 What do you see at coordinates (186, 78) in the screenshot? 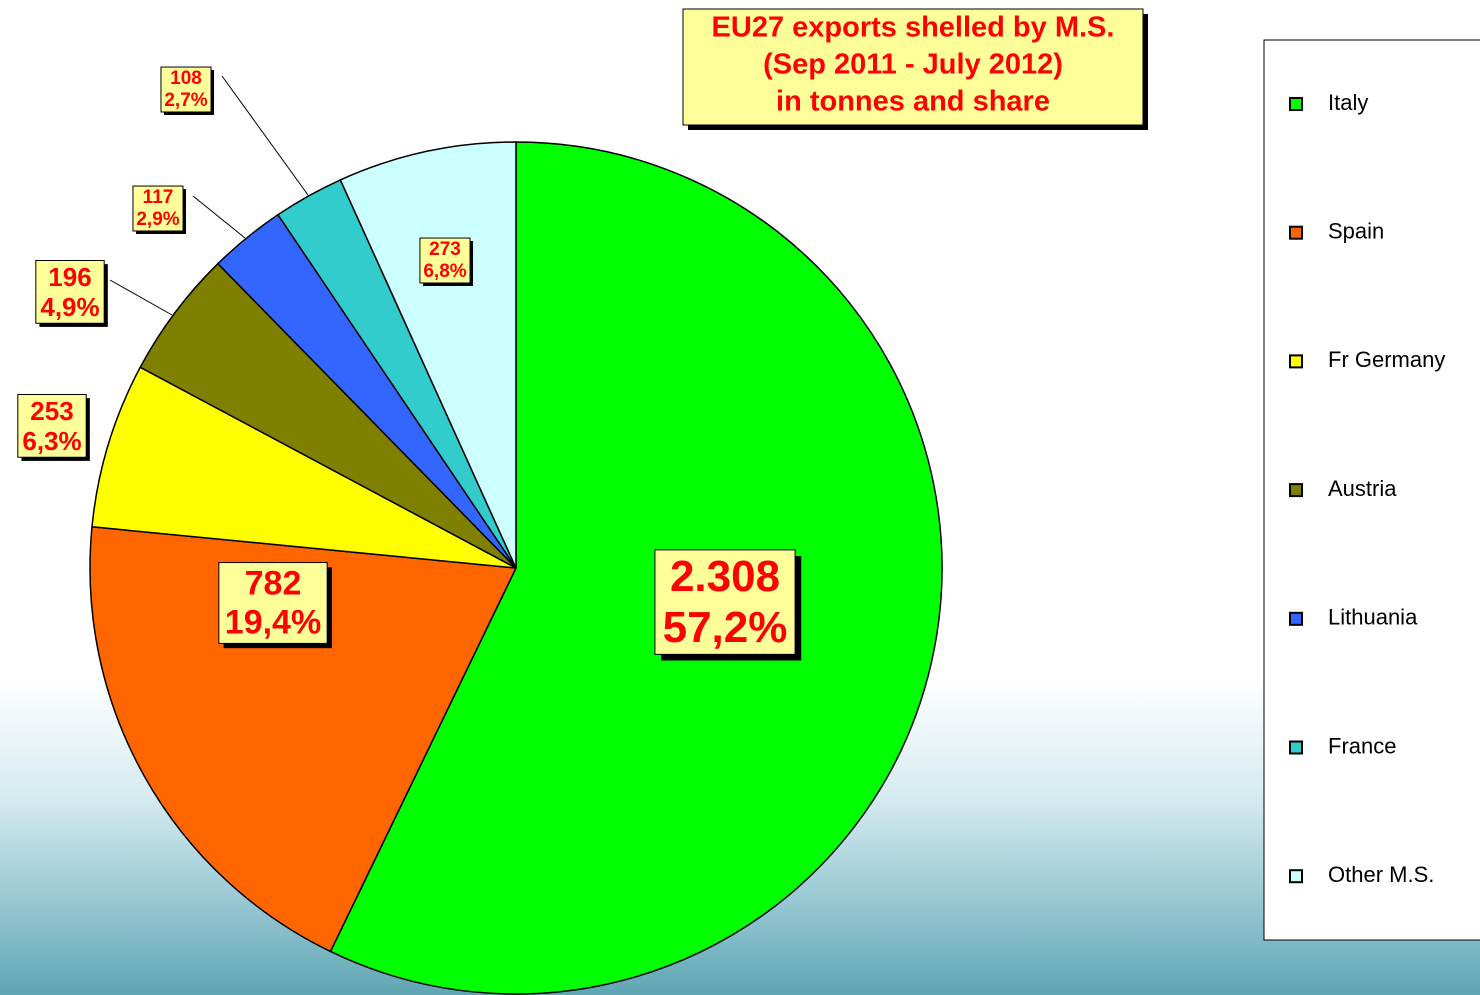
I see `value-label: 108` at bounding box center [186, 78].